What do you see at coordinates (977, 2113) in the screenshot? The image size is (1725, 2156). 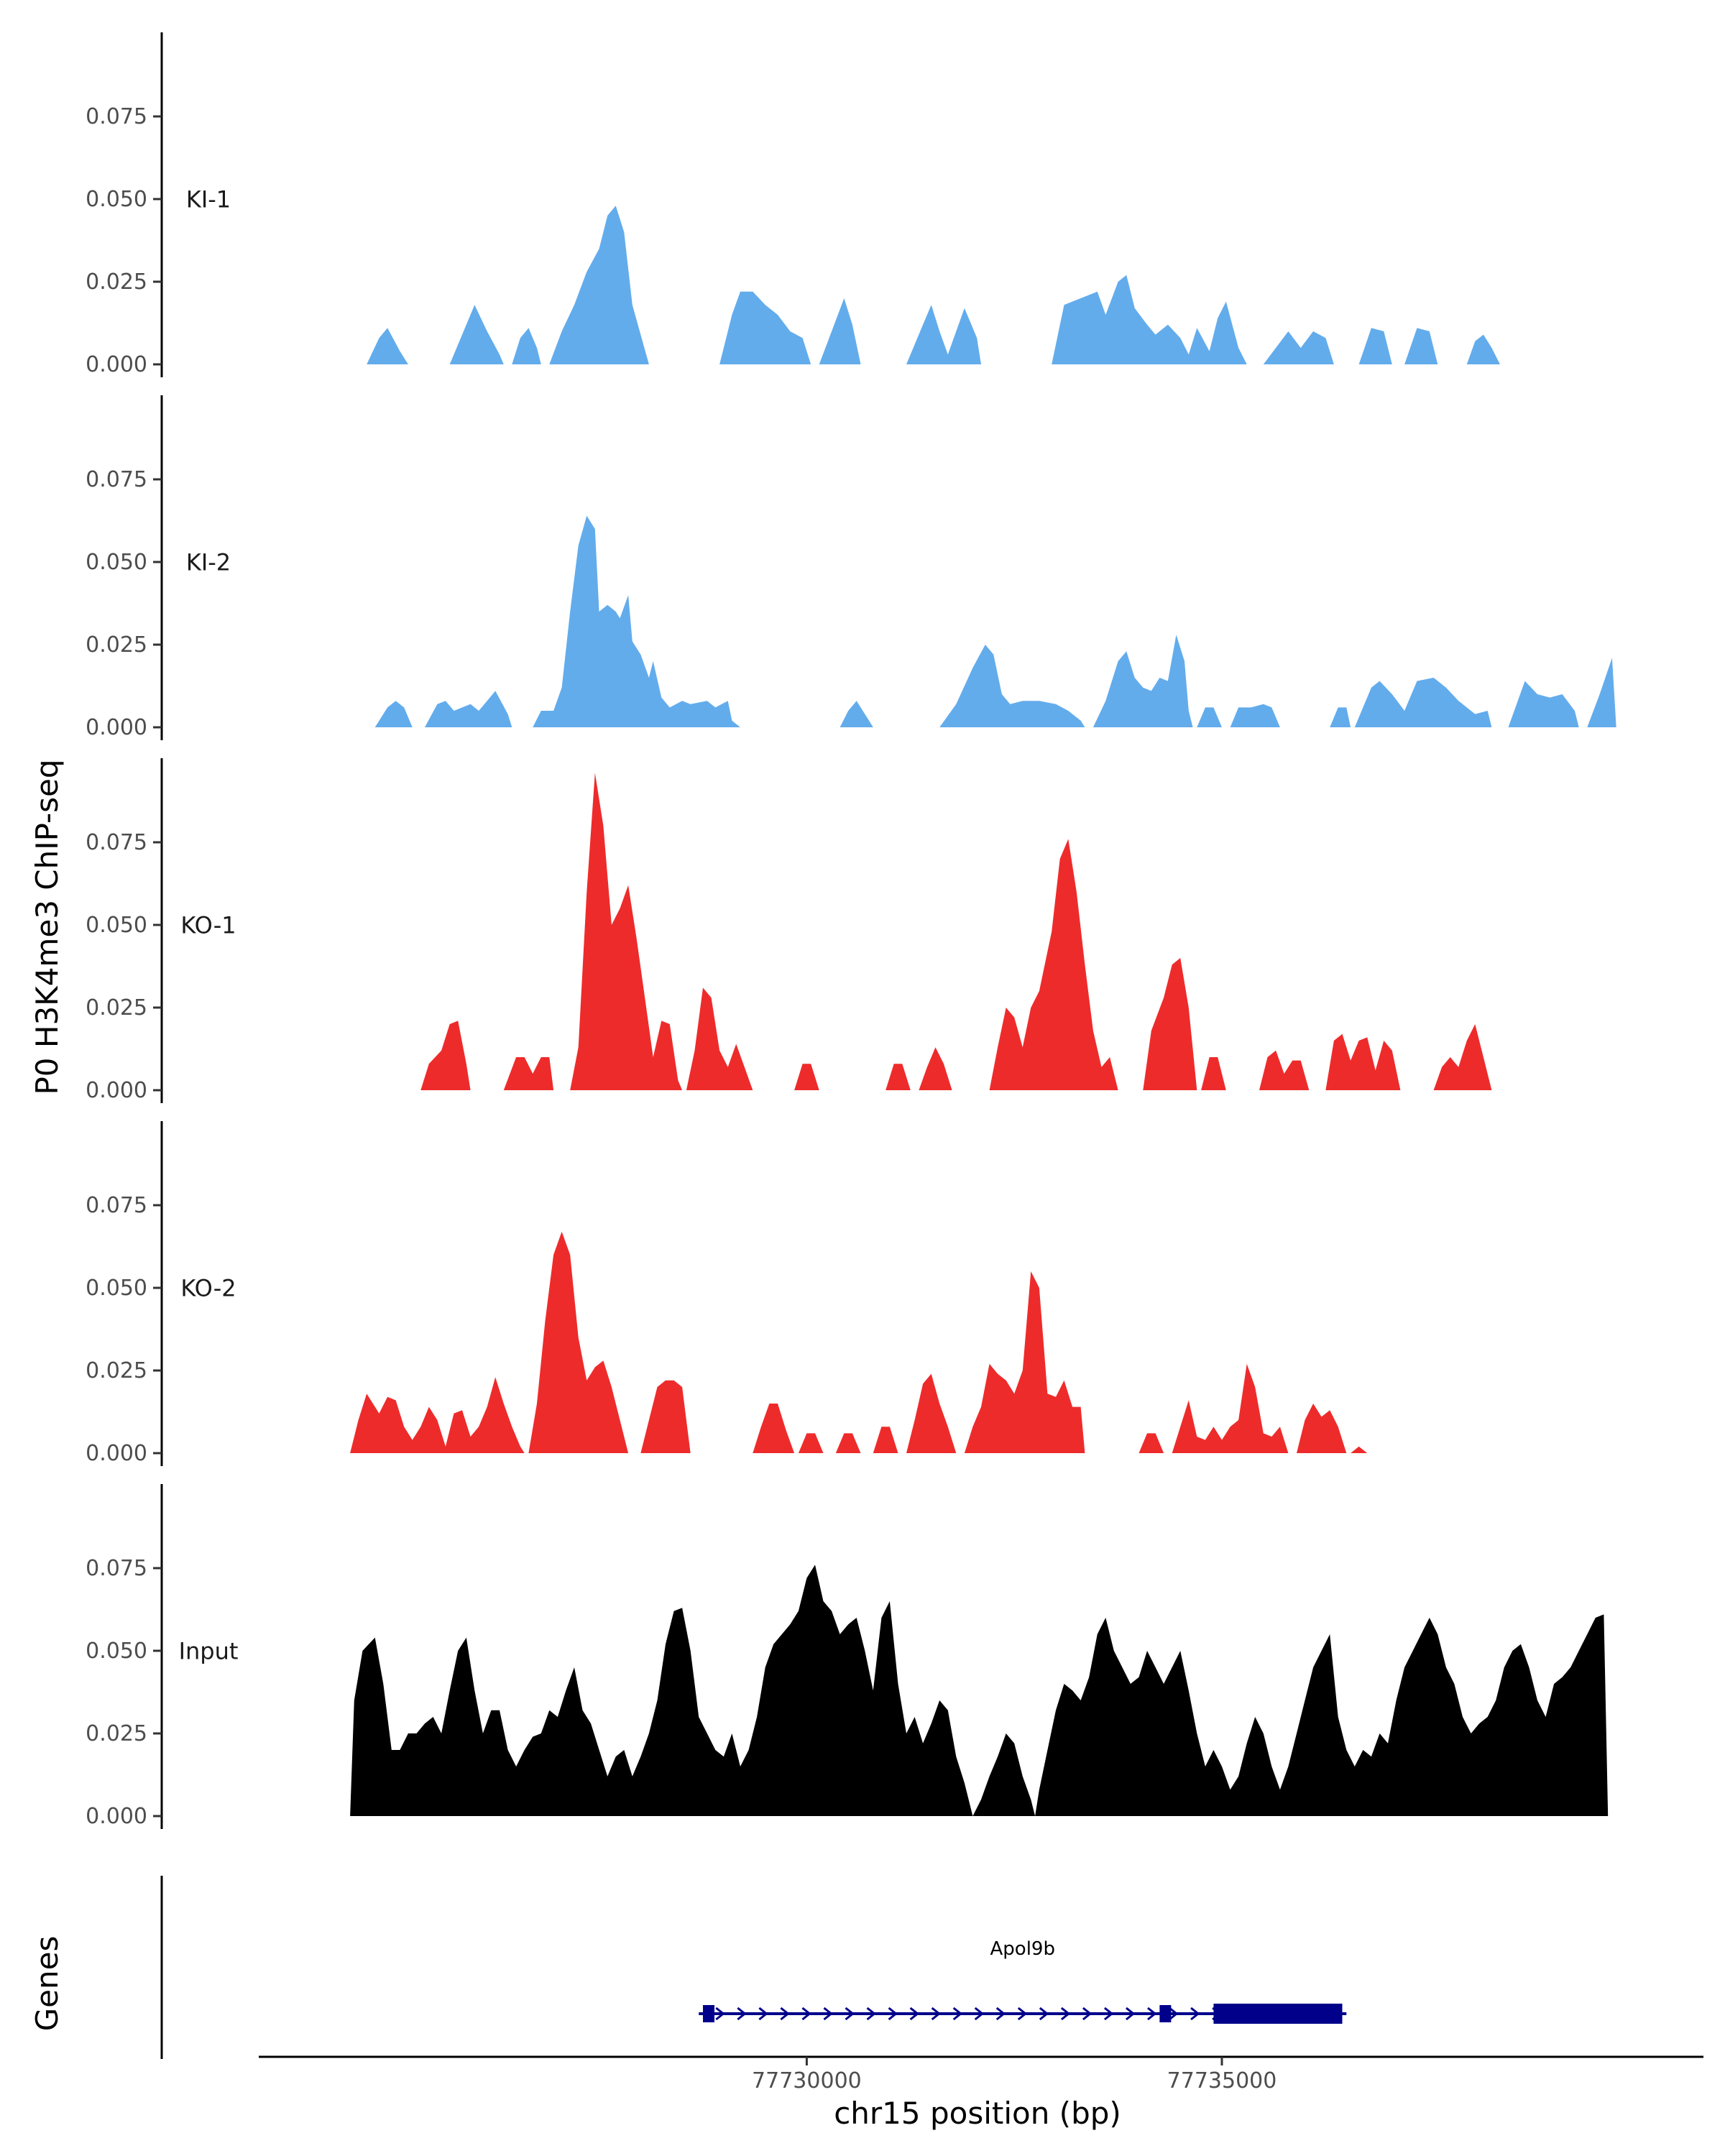 I see `x-axis-title: chr15 position (bp)` at bounding box center [977, 2113].